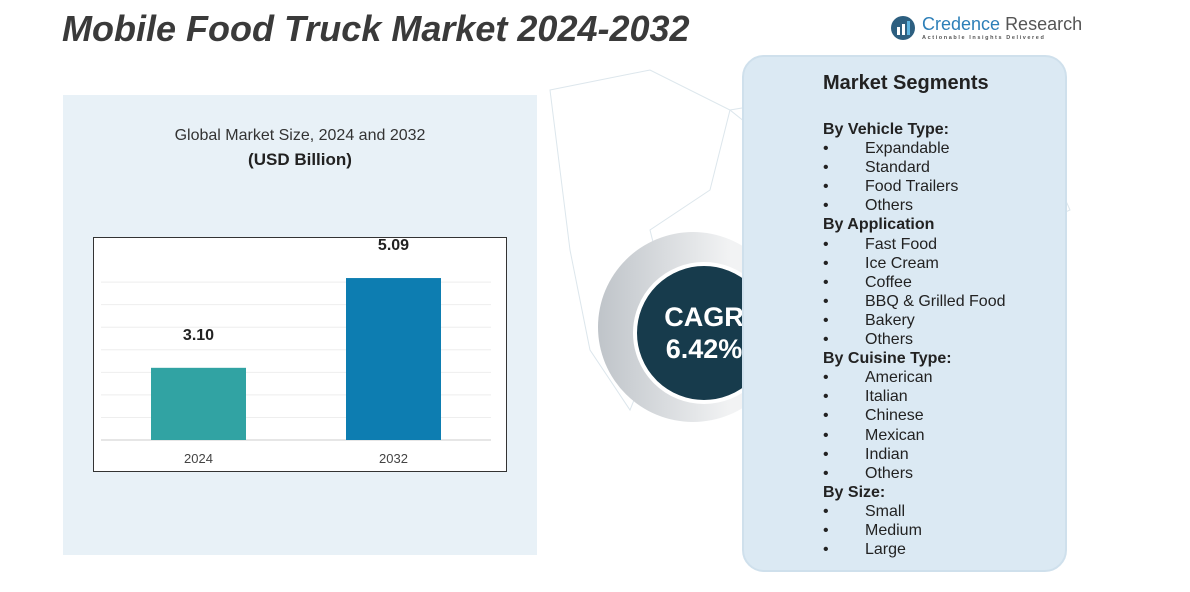 The width and height of the screenshot is (1190, 592). I want to click on page-title: Mobile Food Truck Market 2024-2032, so click(376, 28).